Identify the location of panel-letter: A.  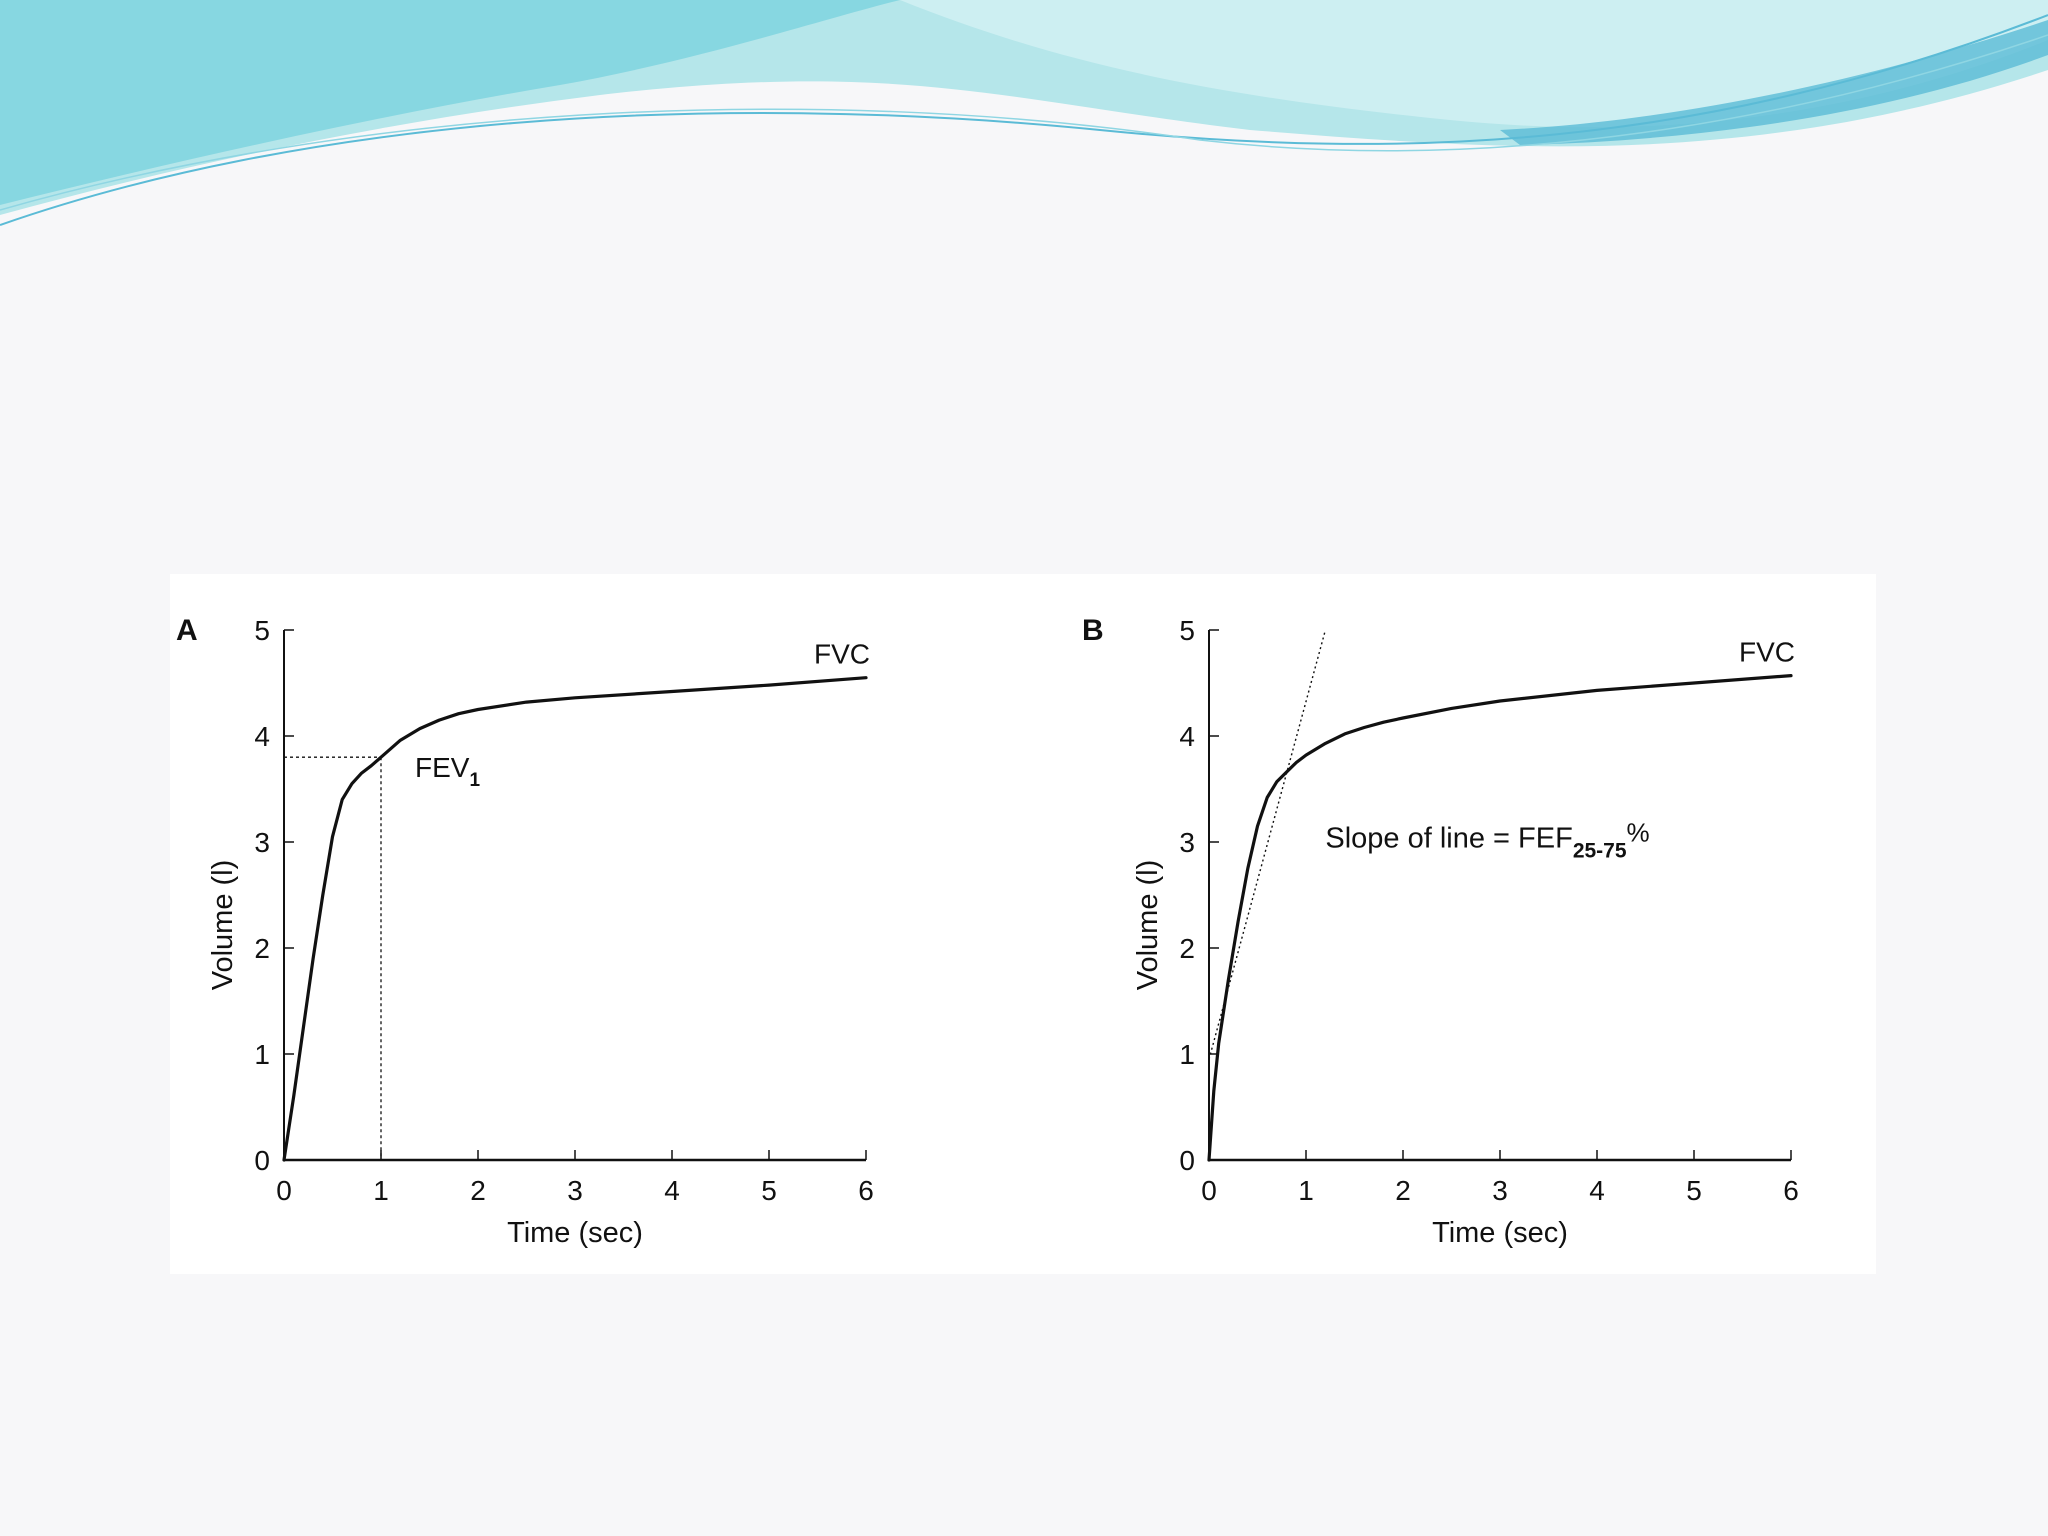
(187, 630).